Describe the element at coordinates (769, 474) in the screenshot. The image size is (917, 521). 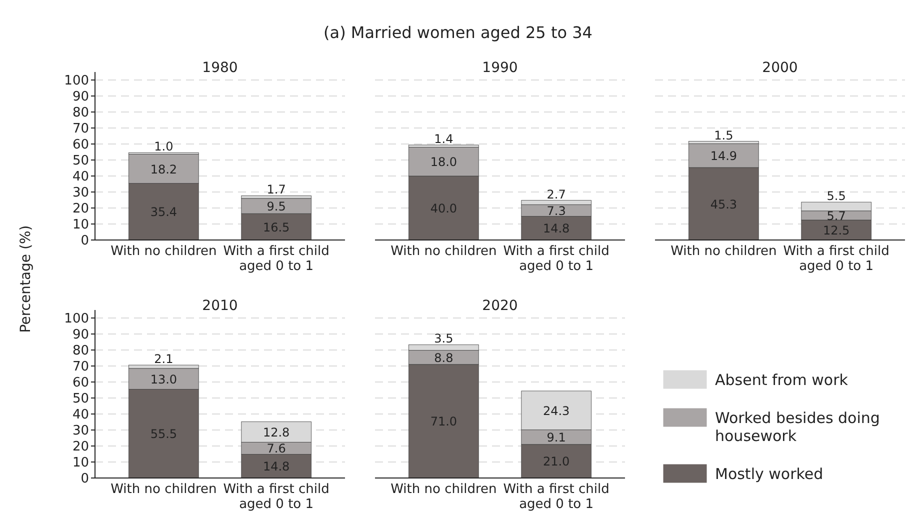
I see `legend-label: Mostly worked` at that location.